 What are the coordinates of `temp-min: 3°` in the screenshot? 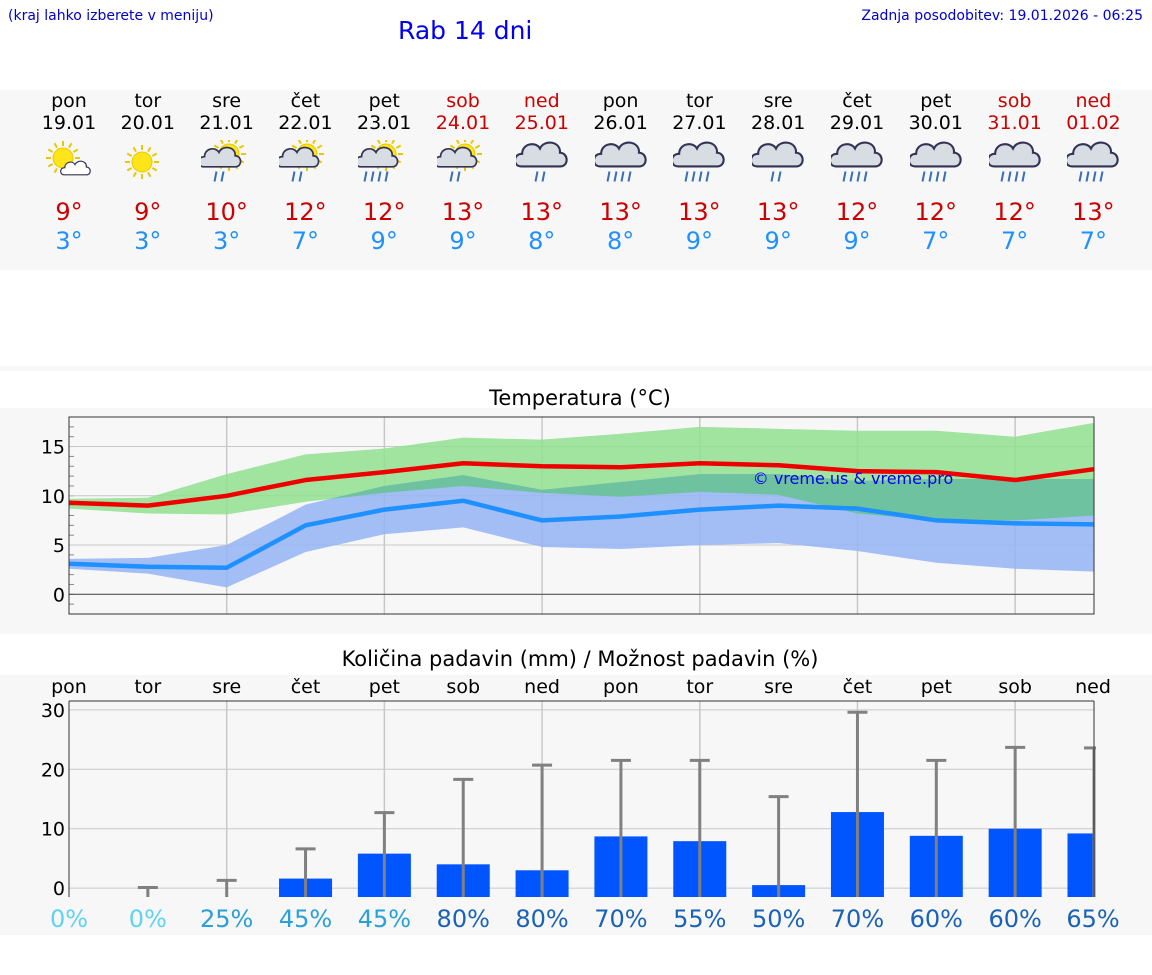 It's located at (226, 241).